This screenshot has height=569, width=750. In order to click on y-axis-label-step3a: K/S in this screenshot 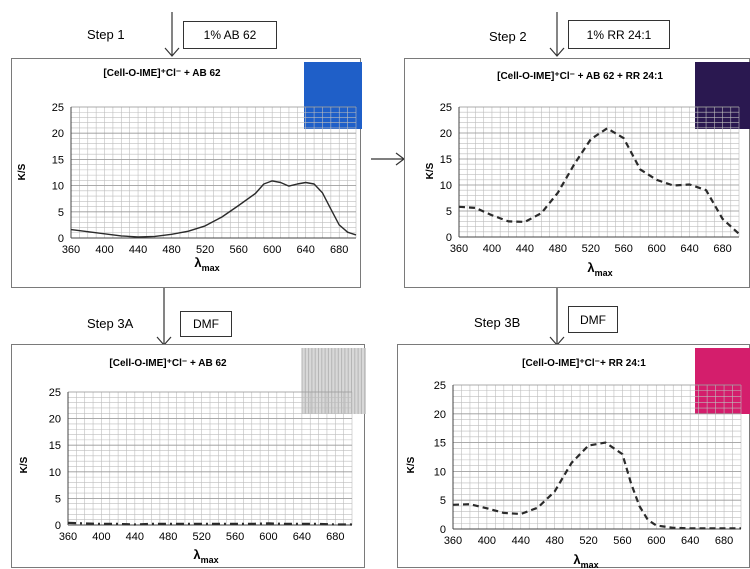, I will do `click(24, 464)`.